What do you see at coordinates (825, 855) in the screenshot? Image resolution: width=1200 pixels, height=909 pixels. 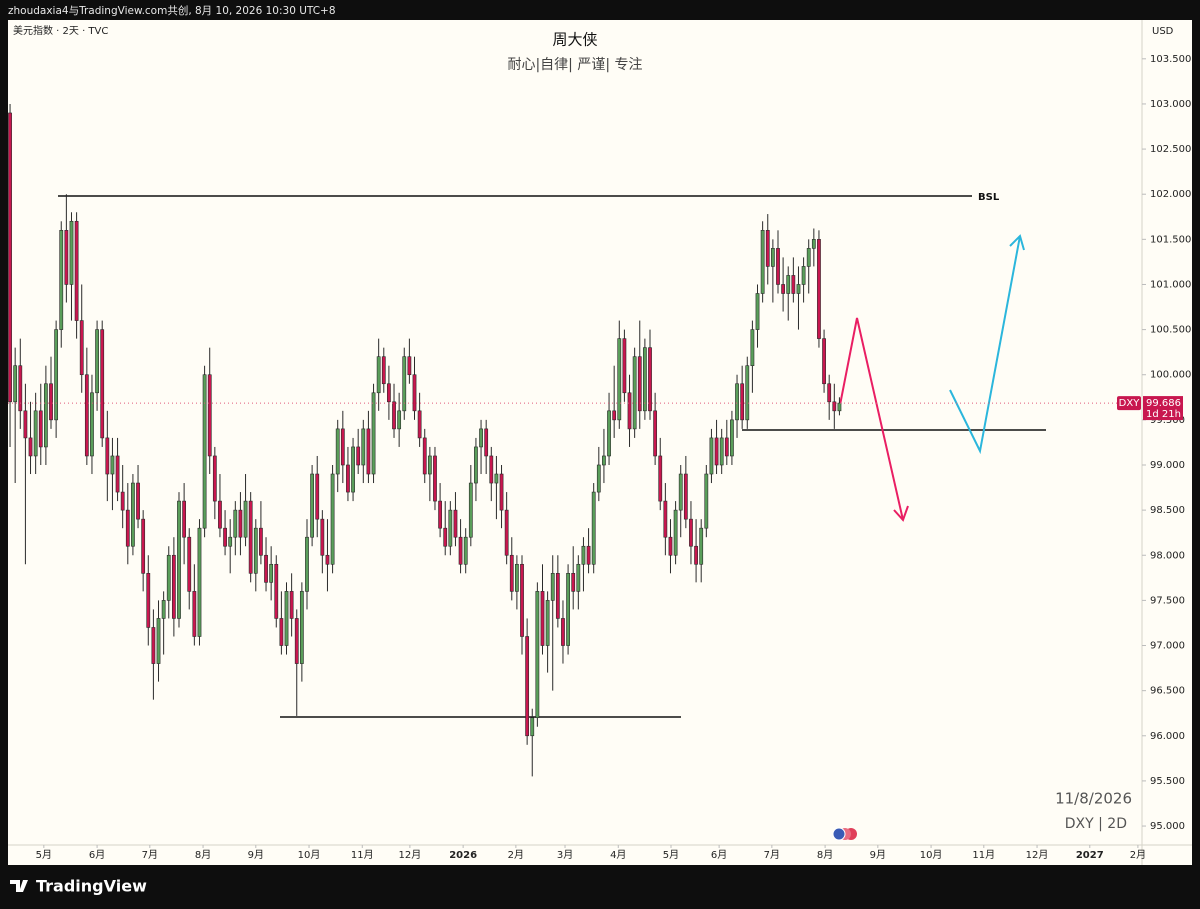 I see `x-tick-label: 8月` at bounding box center [825, 855].